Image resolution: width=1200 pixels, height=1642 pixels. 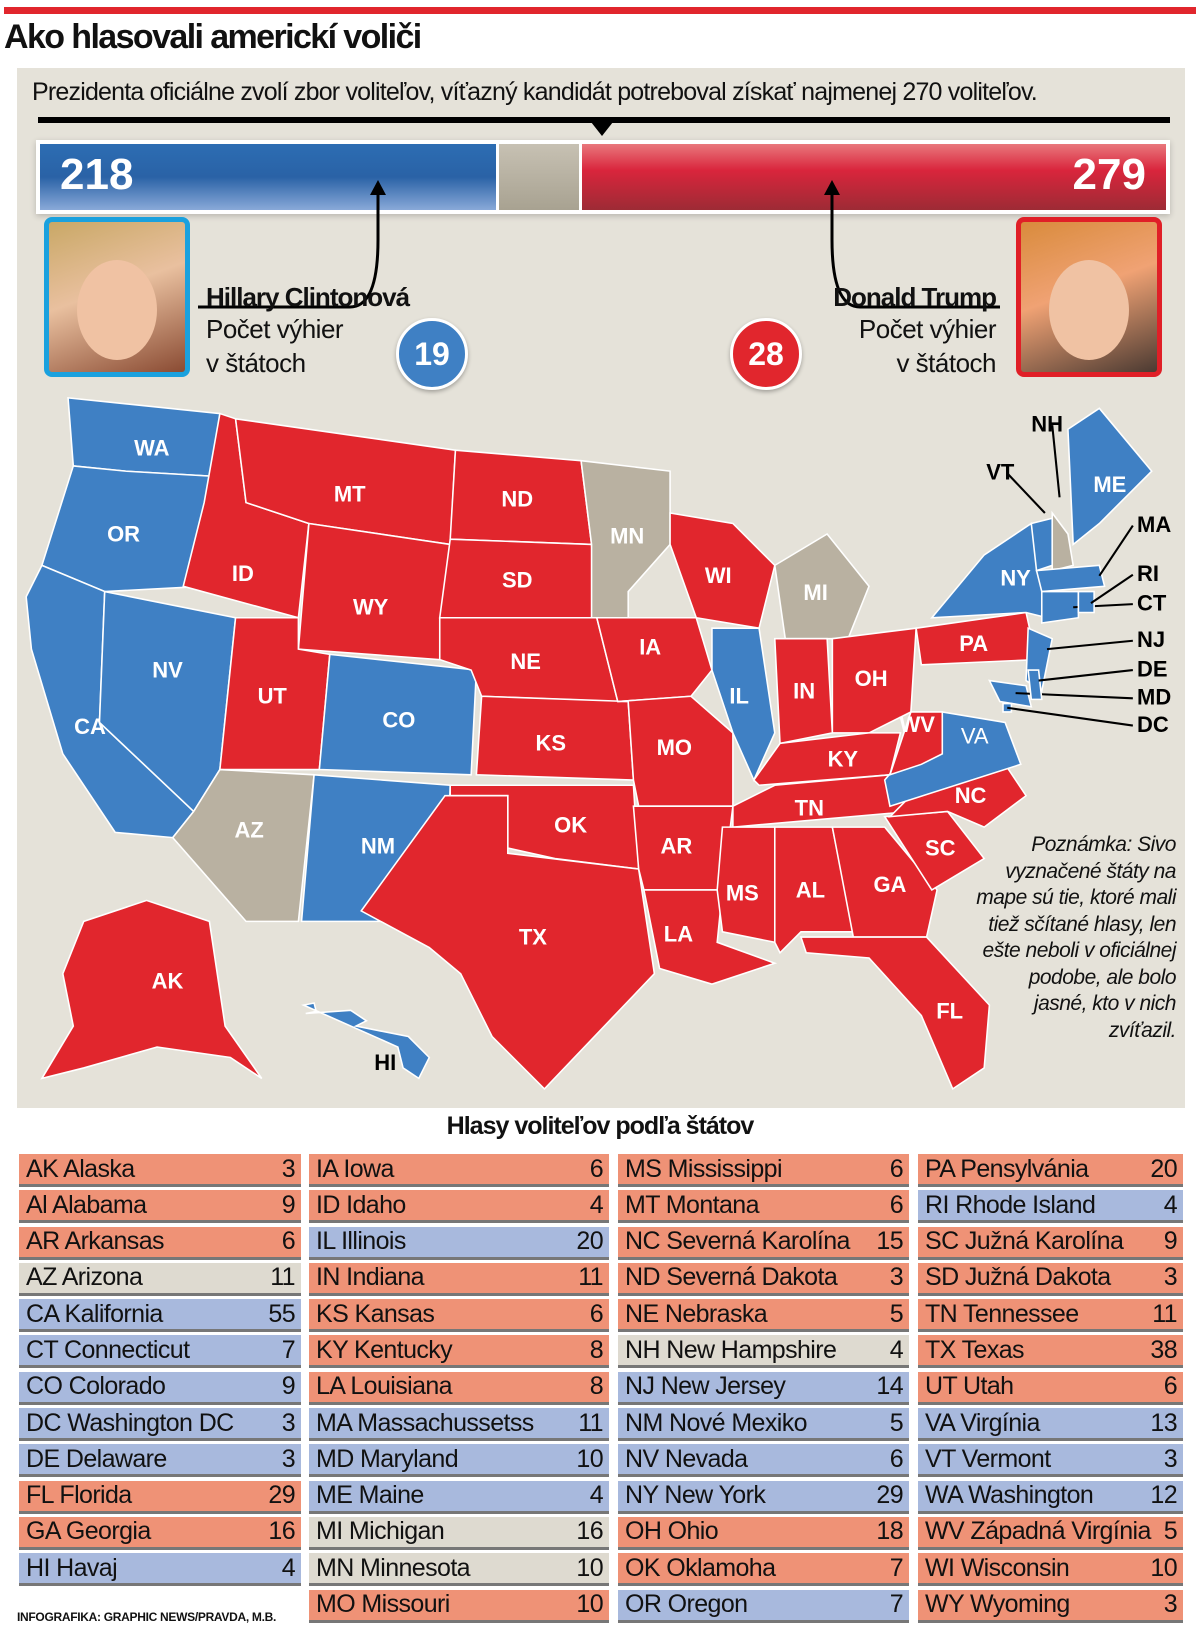 What do you see at coordinates (1047, 423) in the screenshot?
I see `state-label: NH` at bounding box center [1047, 423].